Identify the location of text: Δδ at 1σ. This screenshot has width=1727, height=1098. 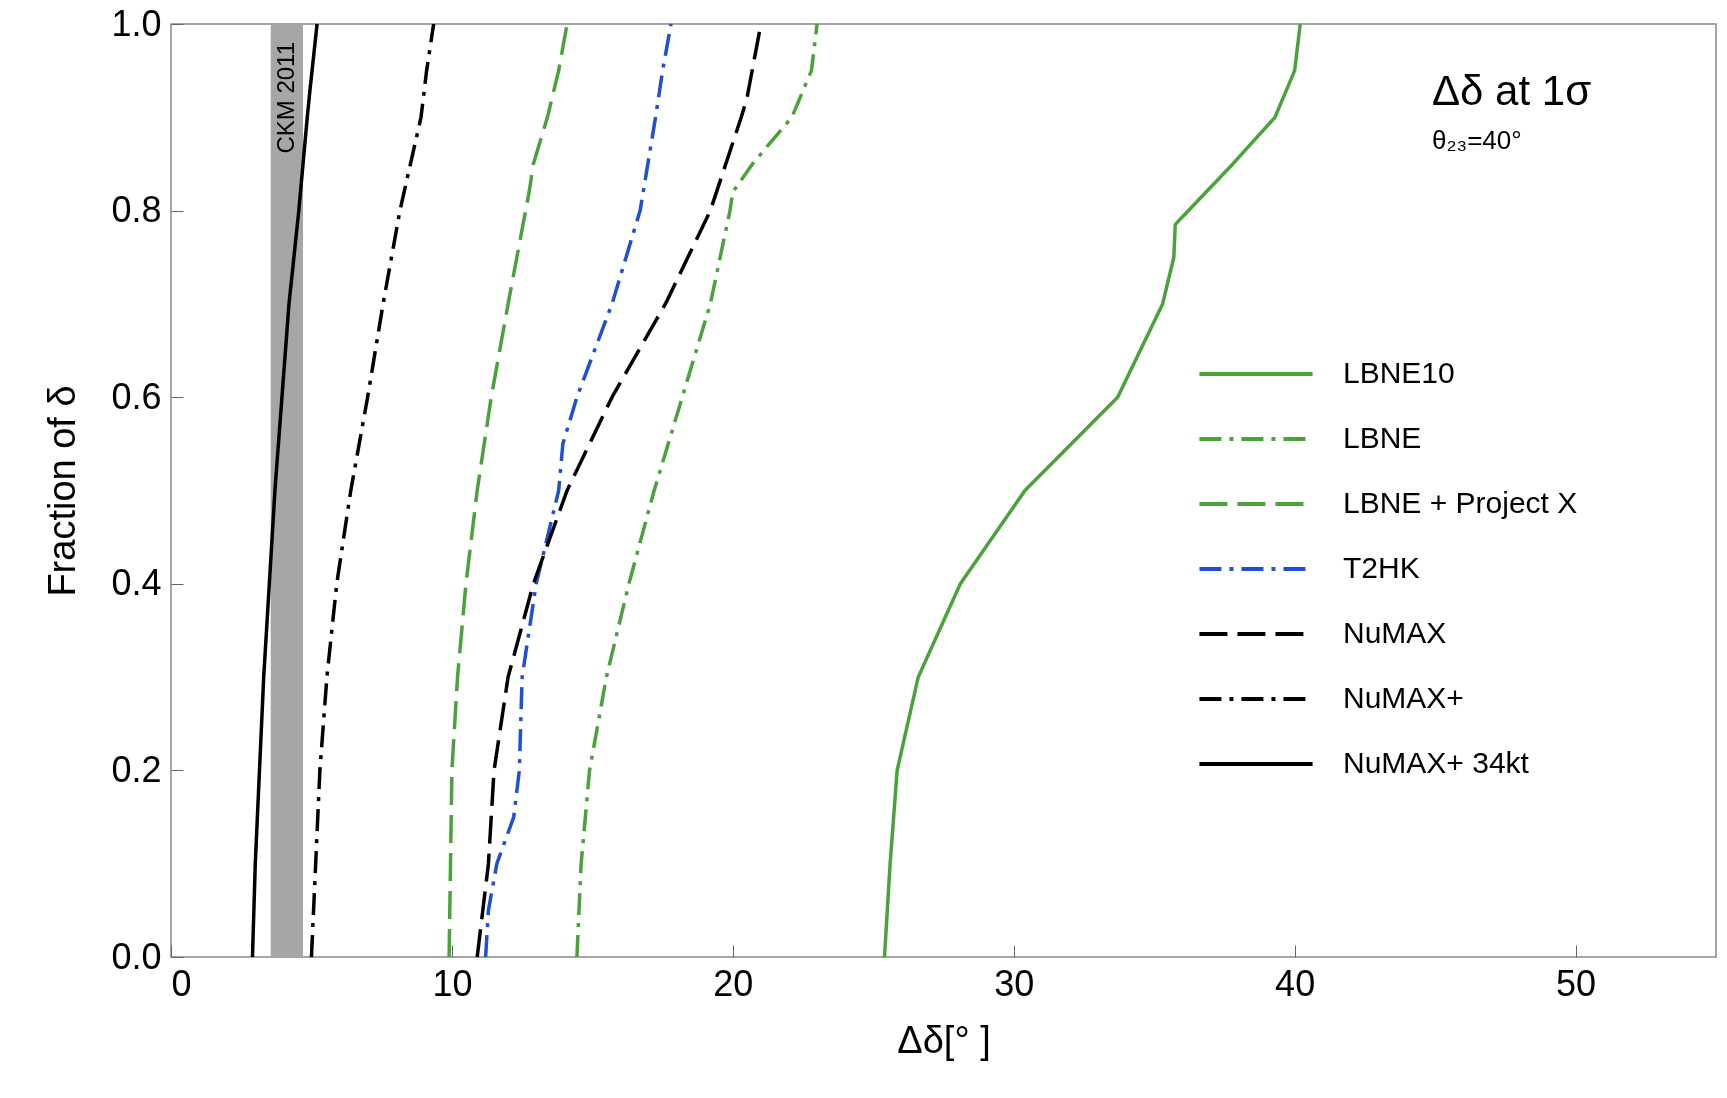
(1512, 90).